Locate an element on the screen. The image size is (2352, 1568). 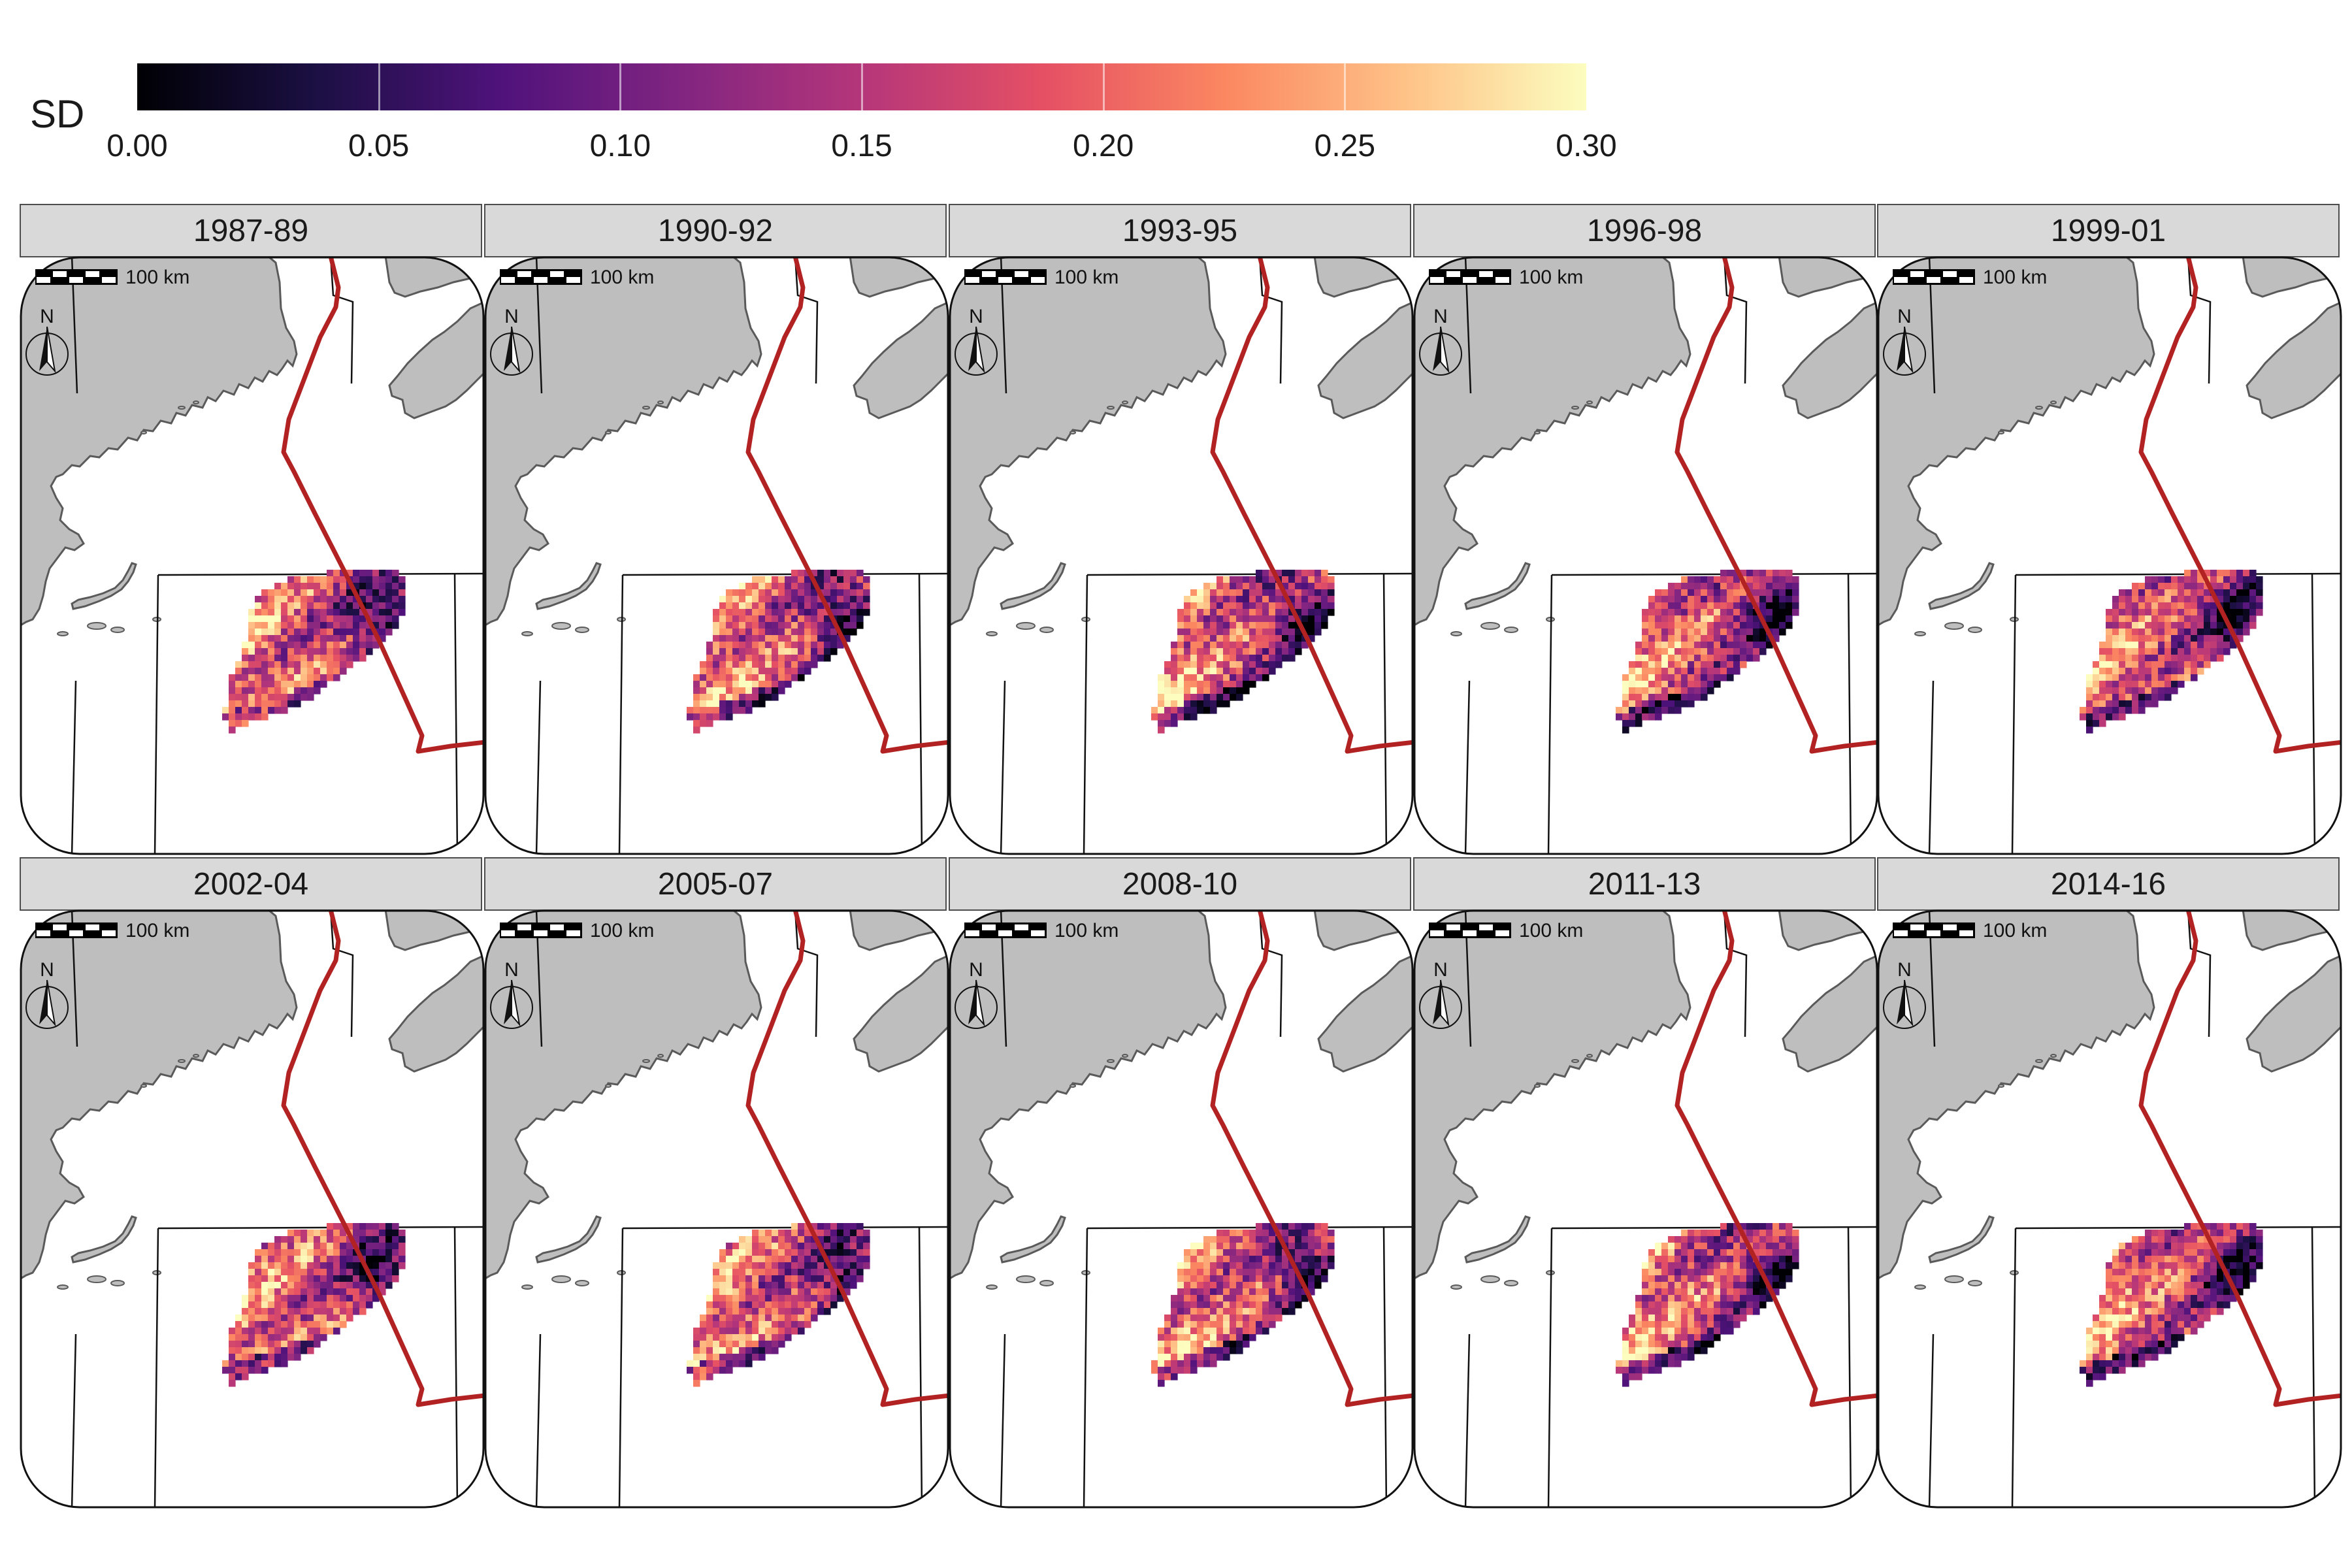
map-view: 100 kmN is located at coordinates (2109, 555).